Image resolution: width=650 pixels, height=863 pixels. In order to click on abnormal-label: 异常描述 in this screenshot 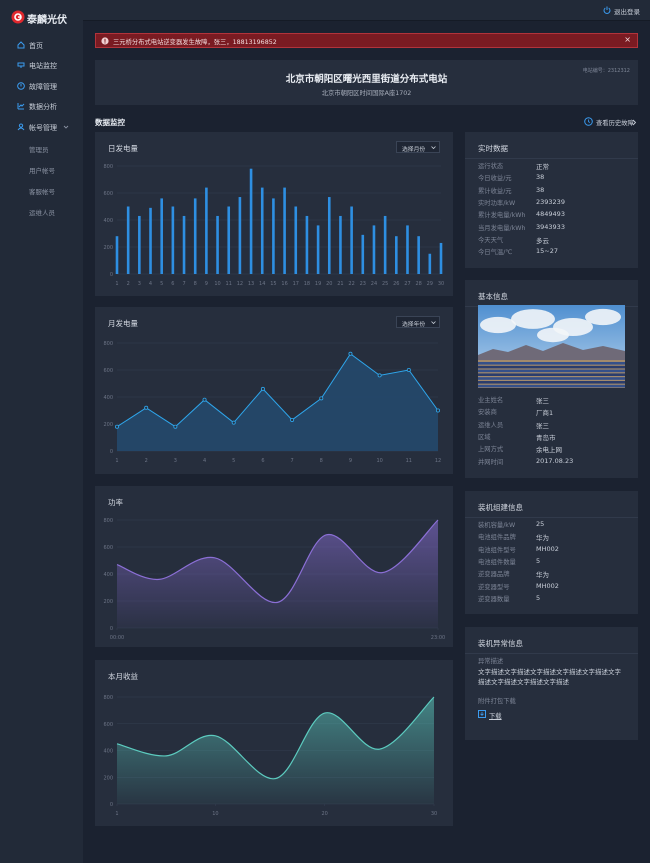, I will do `click(491, 661)`.